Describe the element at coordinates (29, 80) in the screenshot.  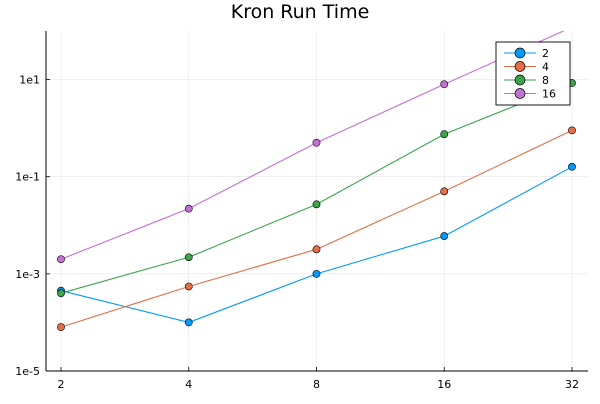
I see `y-tick-label: 1e1` at that location.